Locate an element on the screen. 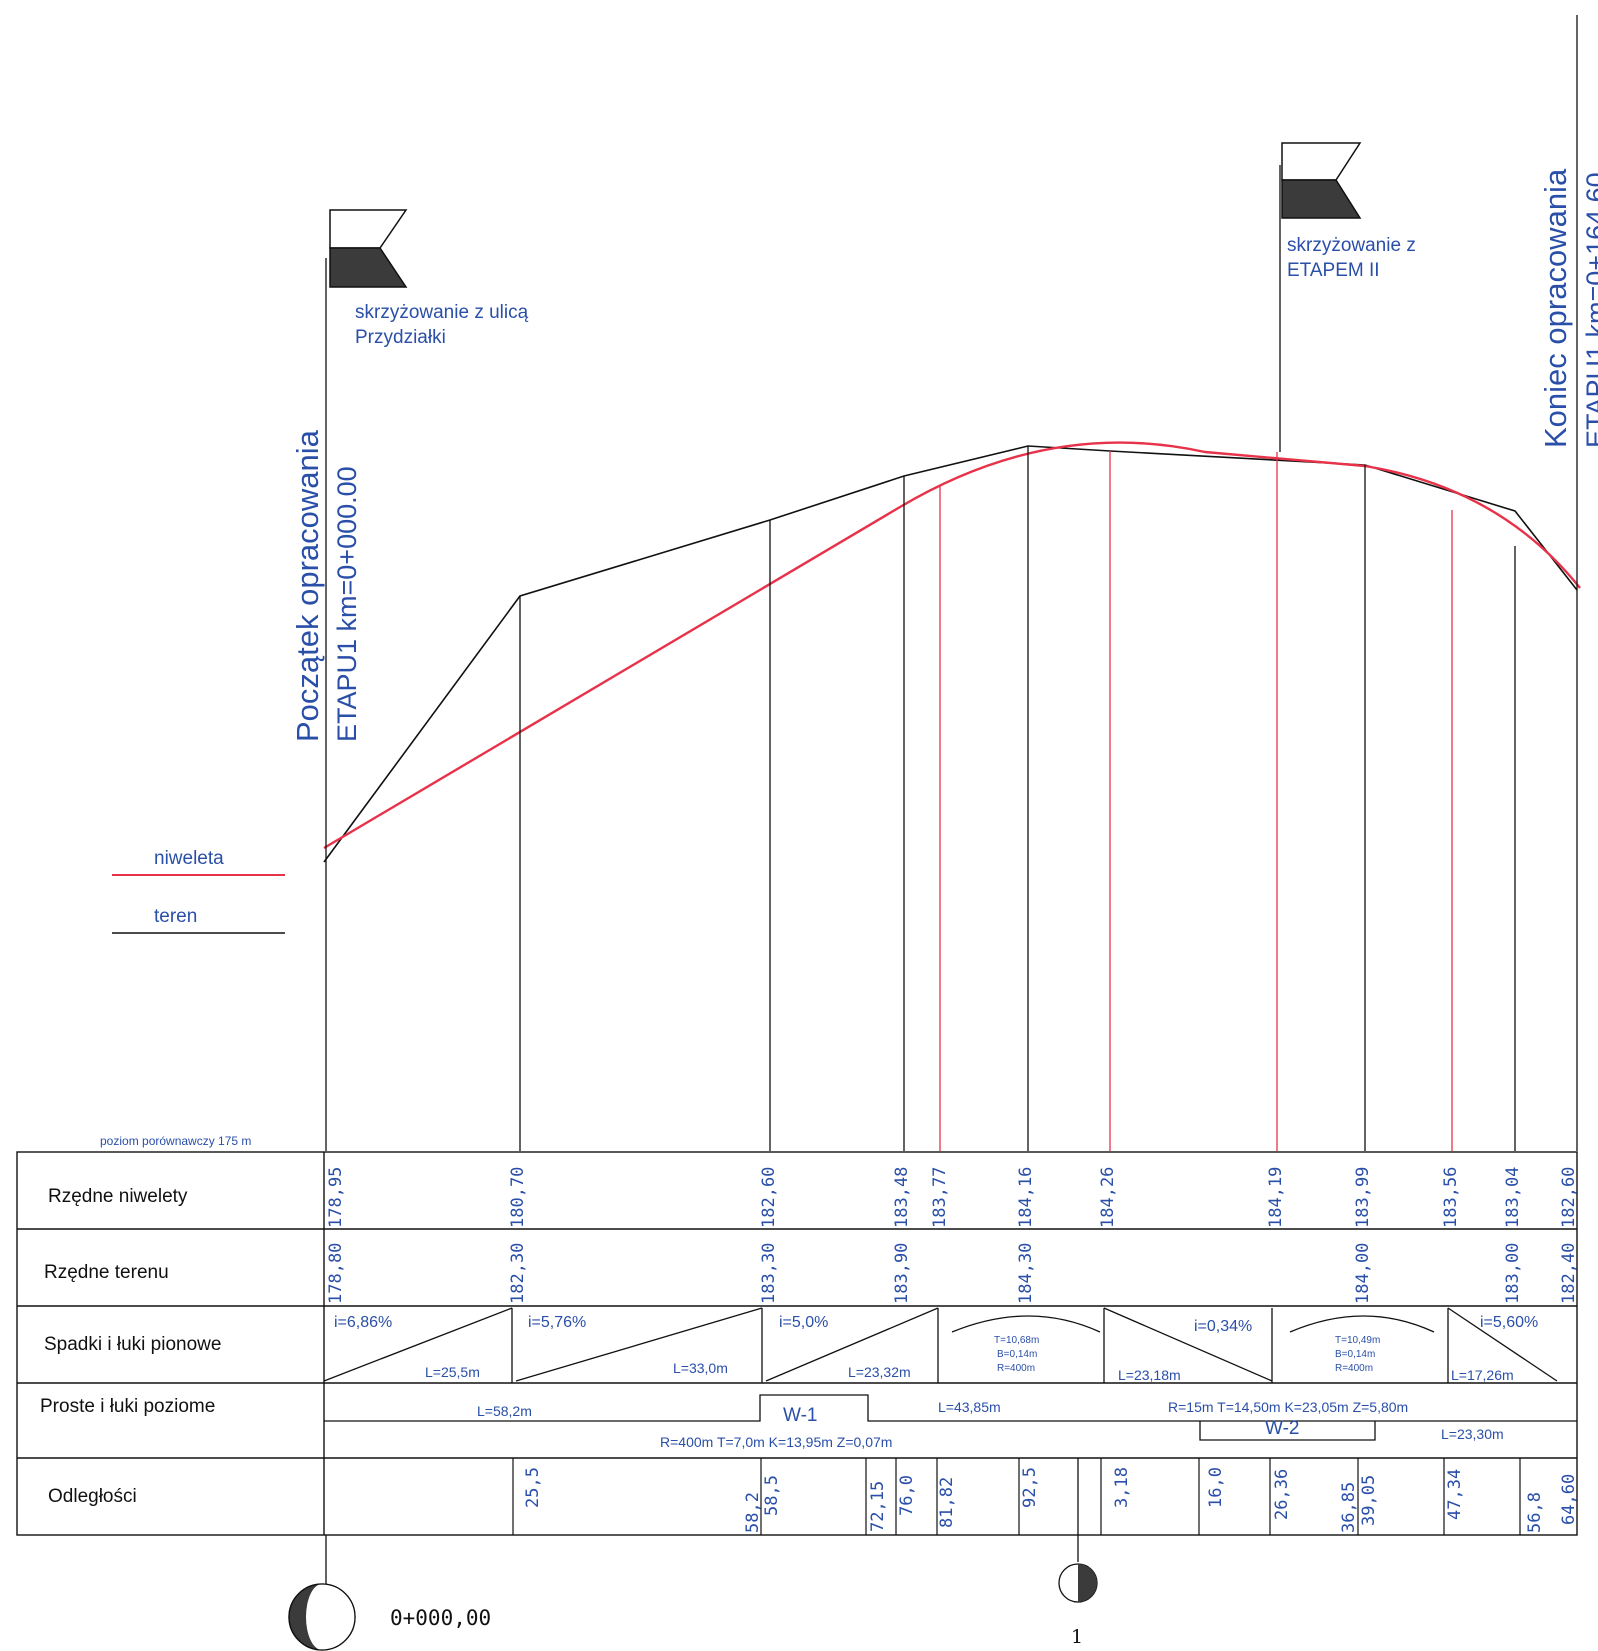 This screenshot has width=1598, height=1651. distance-value: 81,82 is located at coordinates (947, 1502).